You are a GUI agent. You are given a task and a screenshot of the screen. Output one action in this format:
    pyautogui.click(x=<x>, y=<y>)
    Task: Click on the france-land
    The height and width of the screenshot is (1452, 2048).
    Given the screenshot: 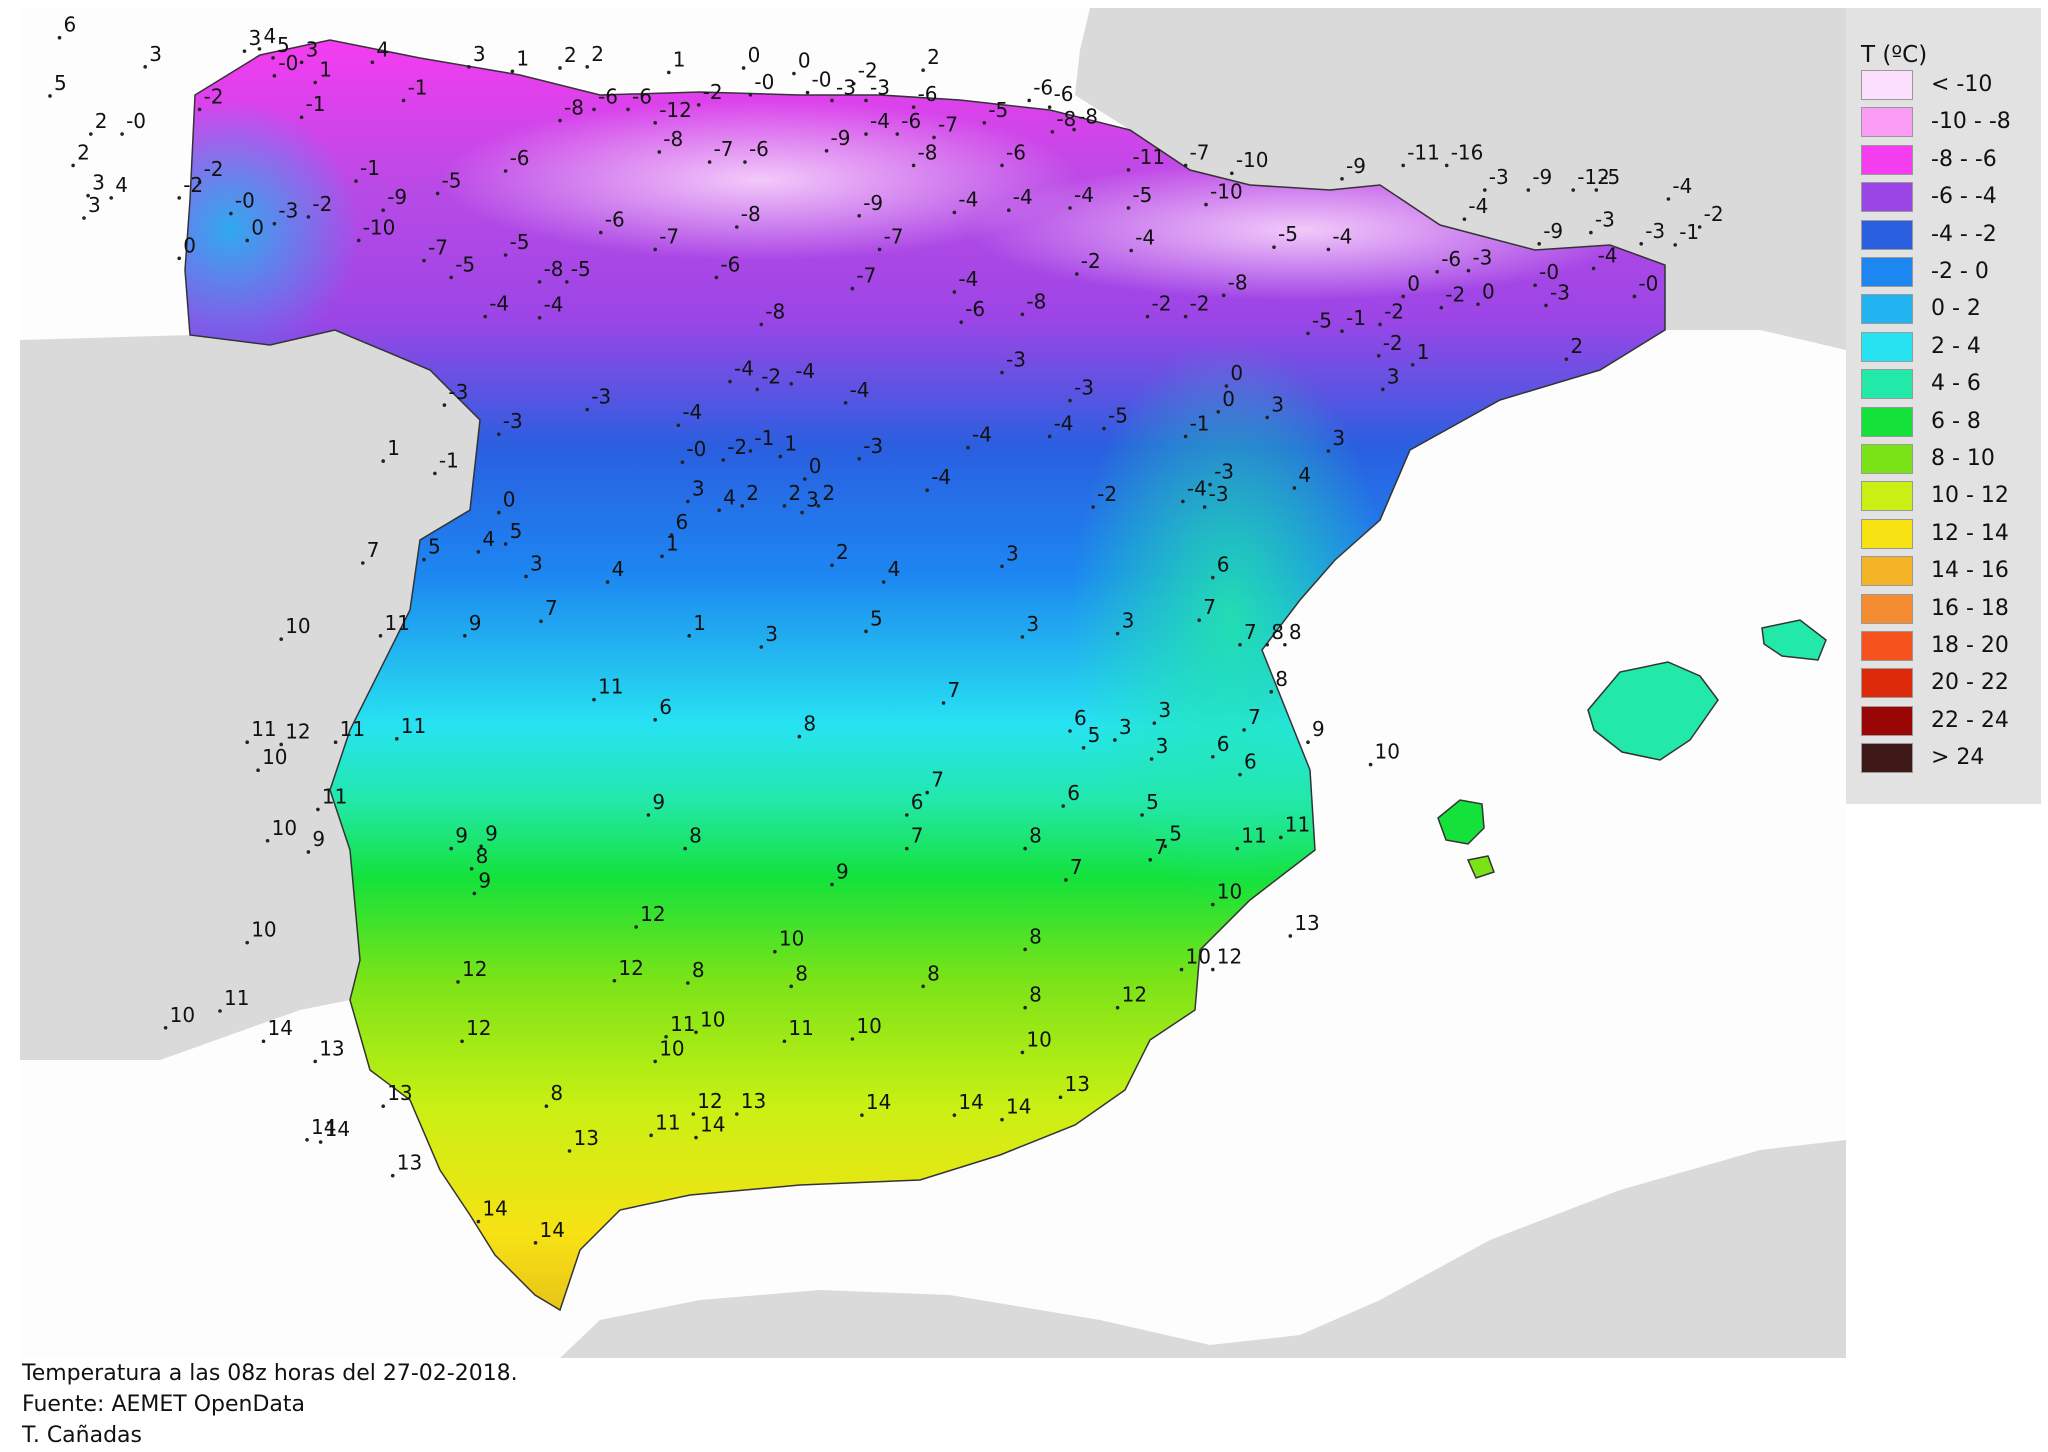 What is the action you would take?
    pyautogui.click(x=1460, y=179)
    